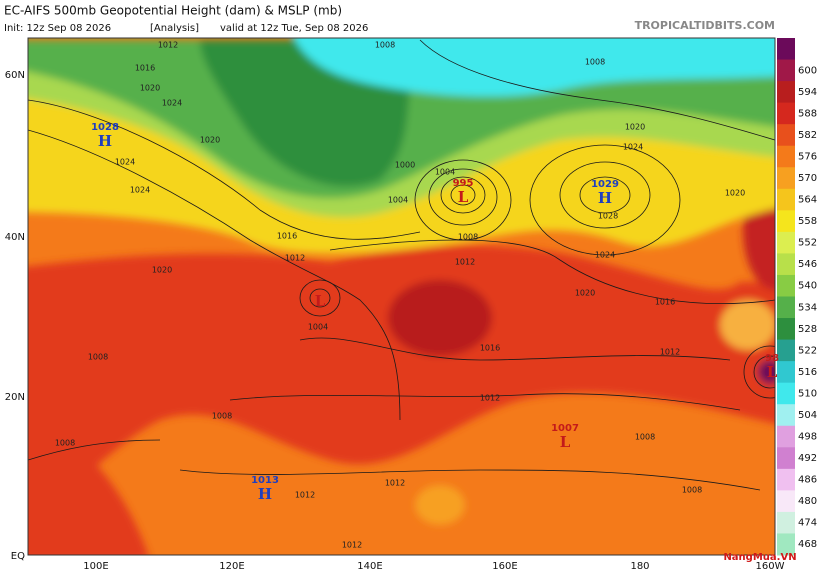 The width and height of the screenshot is (819, 573). Describe the element at coordinates (807, 480) in the screenshot. I see `colorbar-label: 486` at that location.